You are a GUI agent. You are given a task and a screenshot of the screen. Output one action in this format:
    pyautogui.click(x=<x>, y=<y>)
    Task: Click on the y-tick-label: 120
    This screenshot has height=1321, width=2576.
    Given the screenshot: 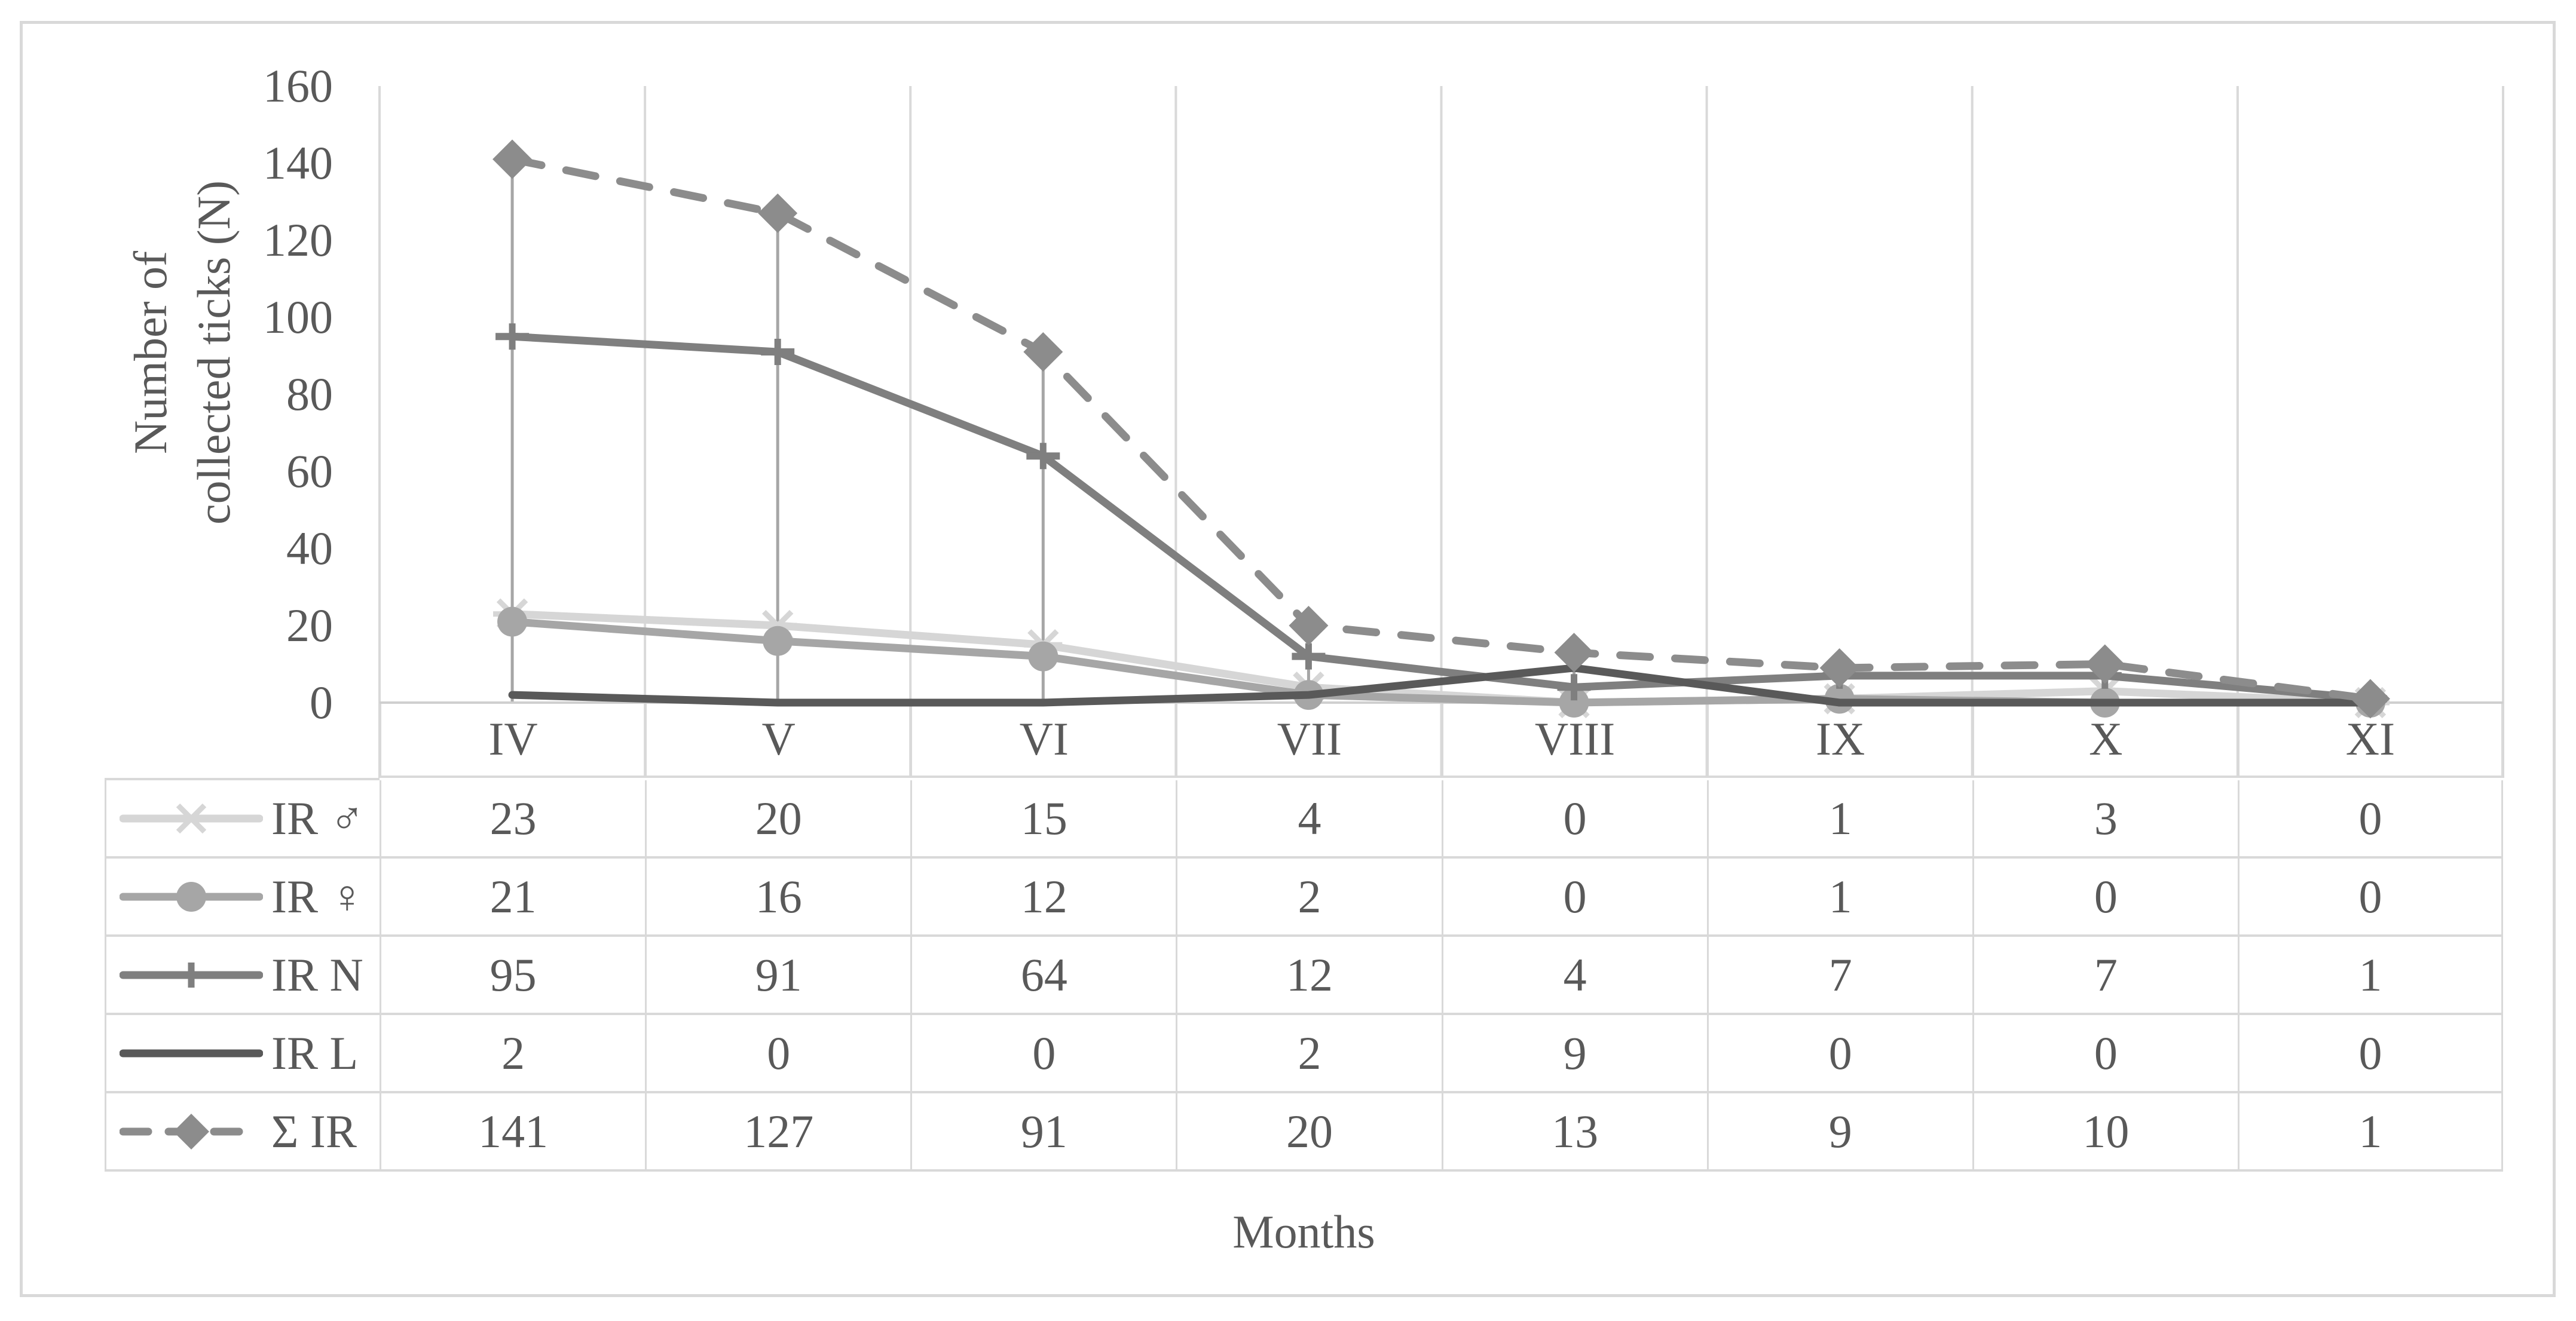 What is the action you would take?
    pyautogui.click(x=298, y=240)
    